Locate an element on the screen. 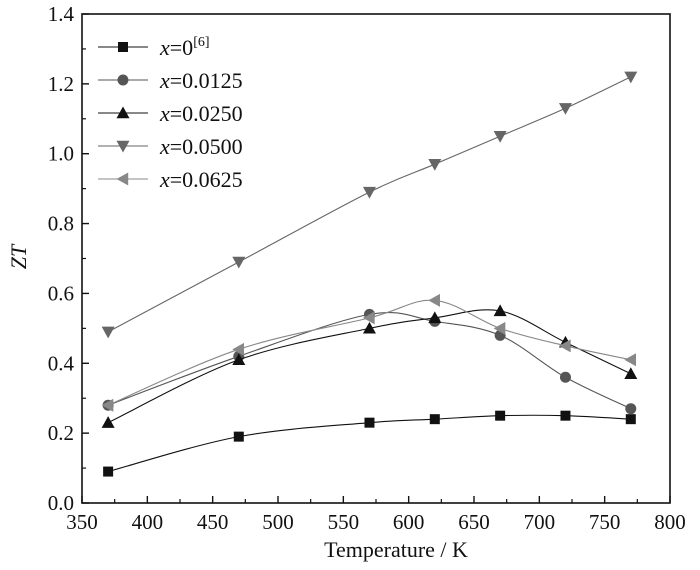 The width and height of the screenshot is (700, 570). y-tick-label: 1.4 is located at coordinates (61, 14).